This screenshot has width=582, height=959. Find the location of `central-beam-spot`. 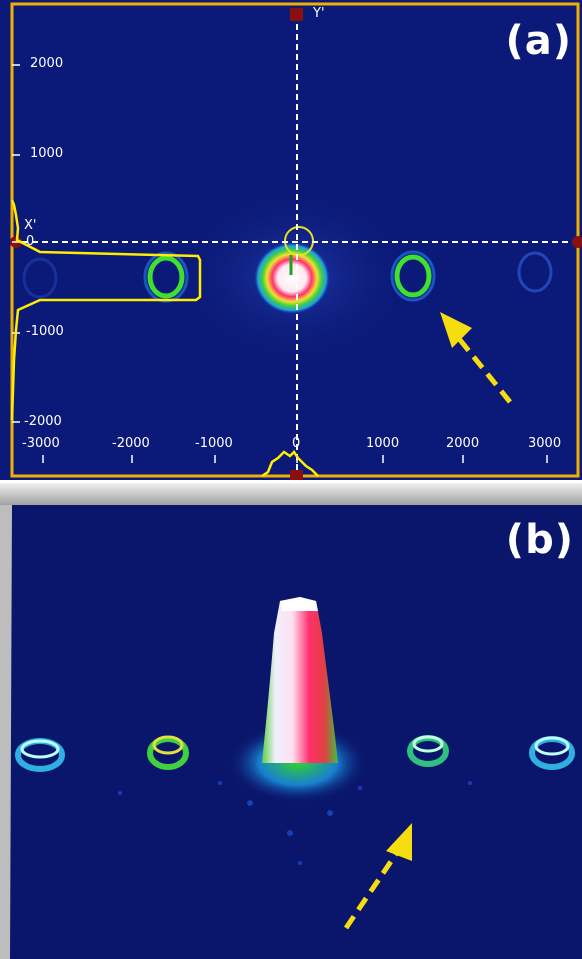

central-beam-spot is located at coordinates (292, 278).